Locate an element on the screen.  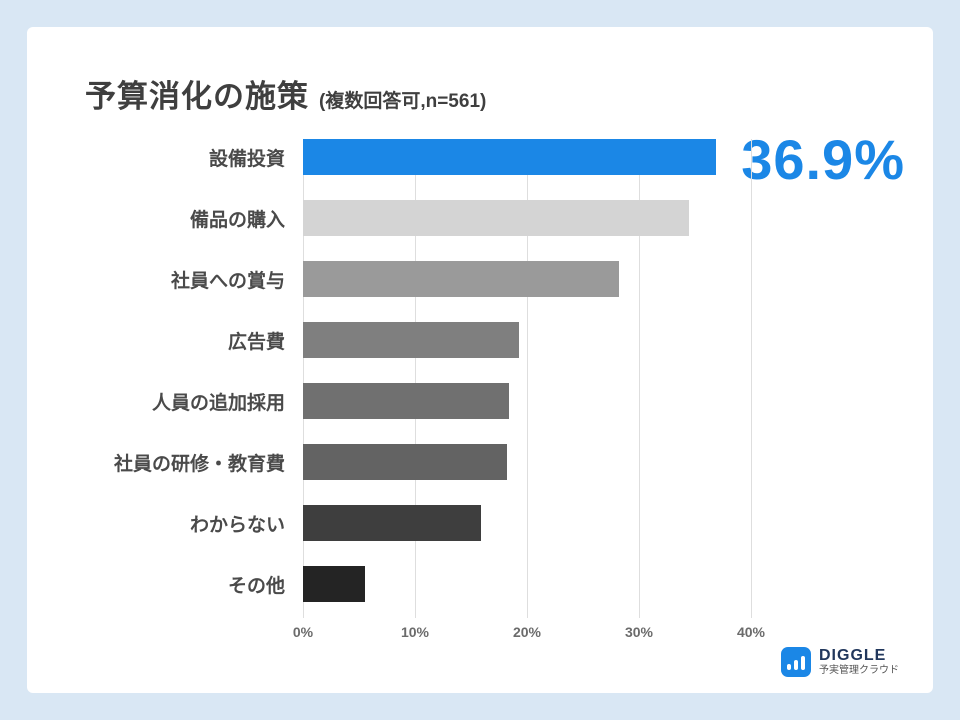
x-axis-tick-label: 30% is located at coordinates (639, 632).